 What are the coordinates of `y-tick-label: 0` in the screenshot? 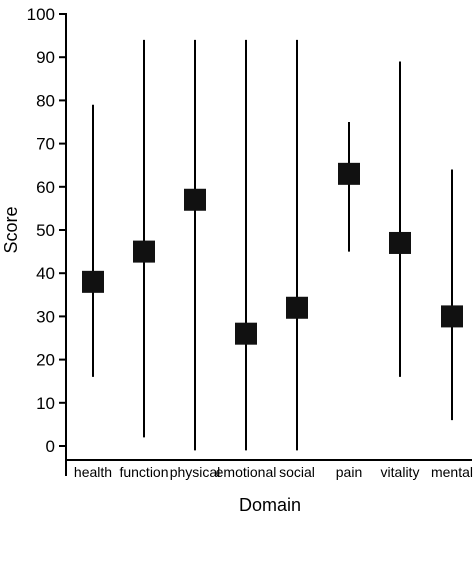 It's located at (50, 446).